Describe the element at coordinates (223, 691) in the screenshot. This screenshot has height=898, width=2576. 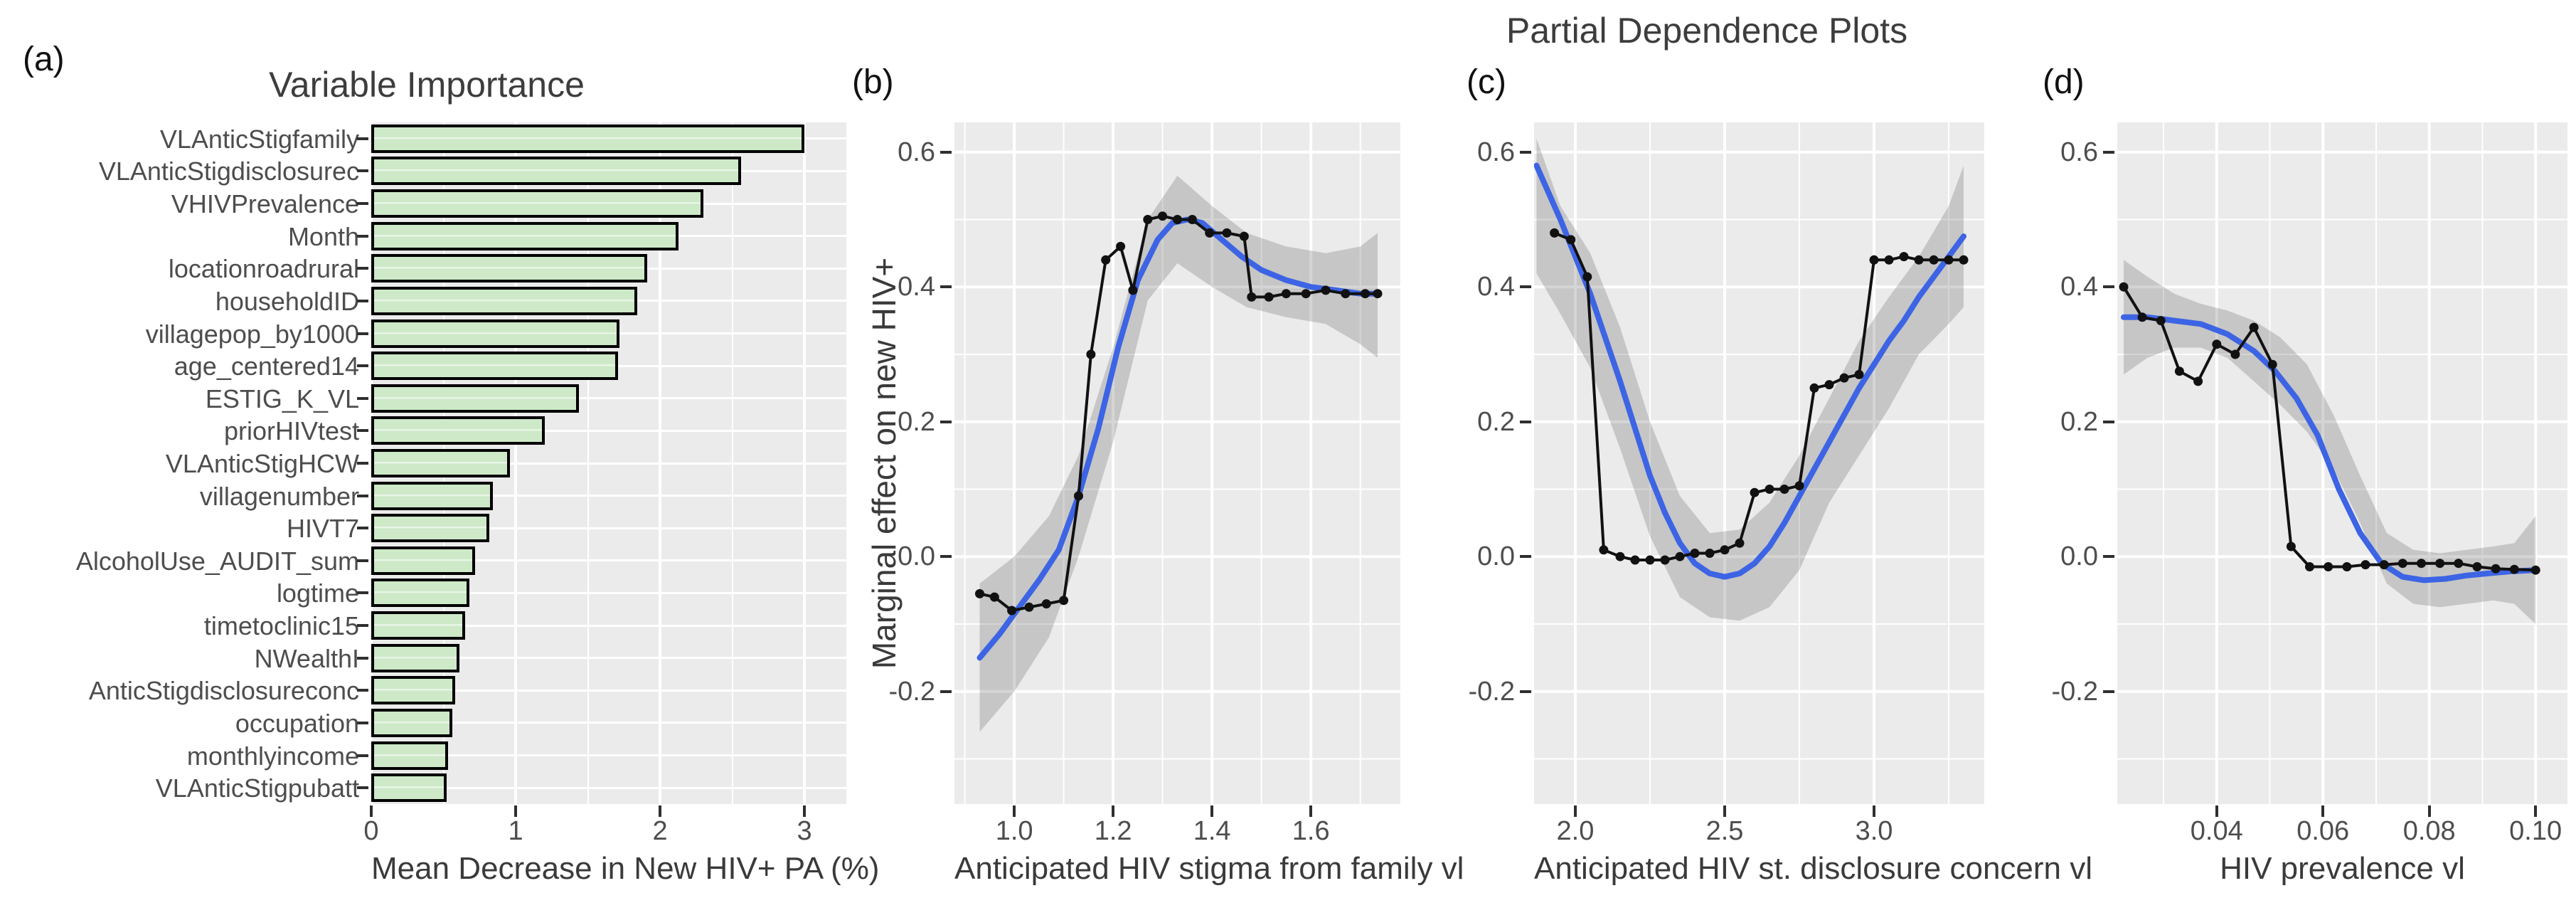
I see `category-label: AnticStigdisclosureconc` at that location.